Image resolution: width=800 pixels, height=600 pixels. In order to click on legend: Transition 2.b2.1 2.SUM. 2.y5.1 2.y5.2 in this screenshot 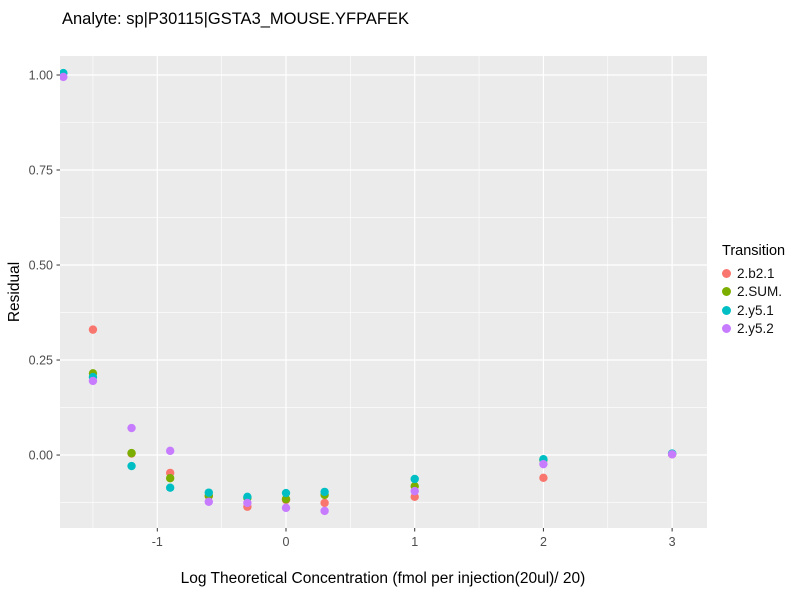, I will do `click(753, 290)`.